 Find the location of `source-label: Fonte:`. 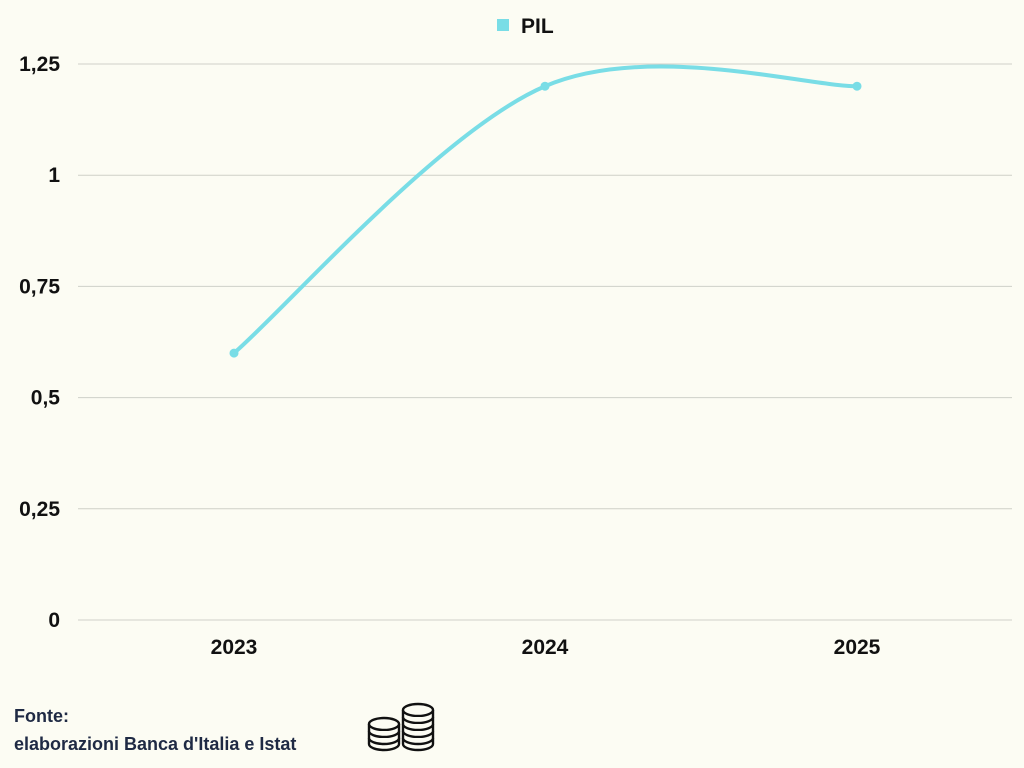

source-label: Fonte: is located at coordinates (41, 716).